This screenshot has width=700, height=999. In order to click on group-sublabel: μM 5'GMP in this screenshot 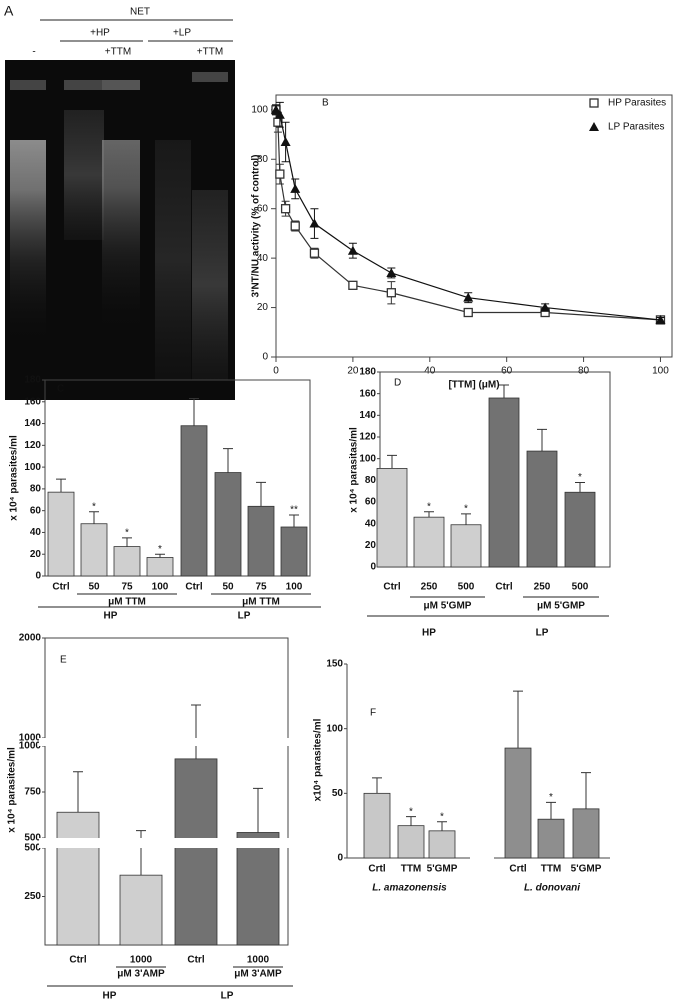, I will do `click(448, 606)`.